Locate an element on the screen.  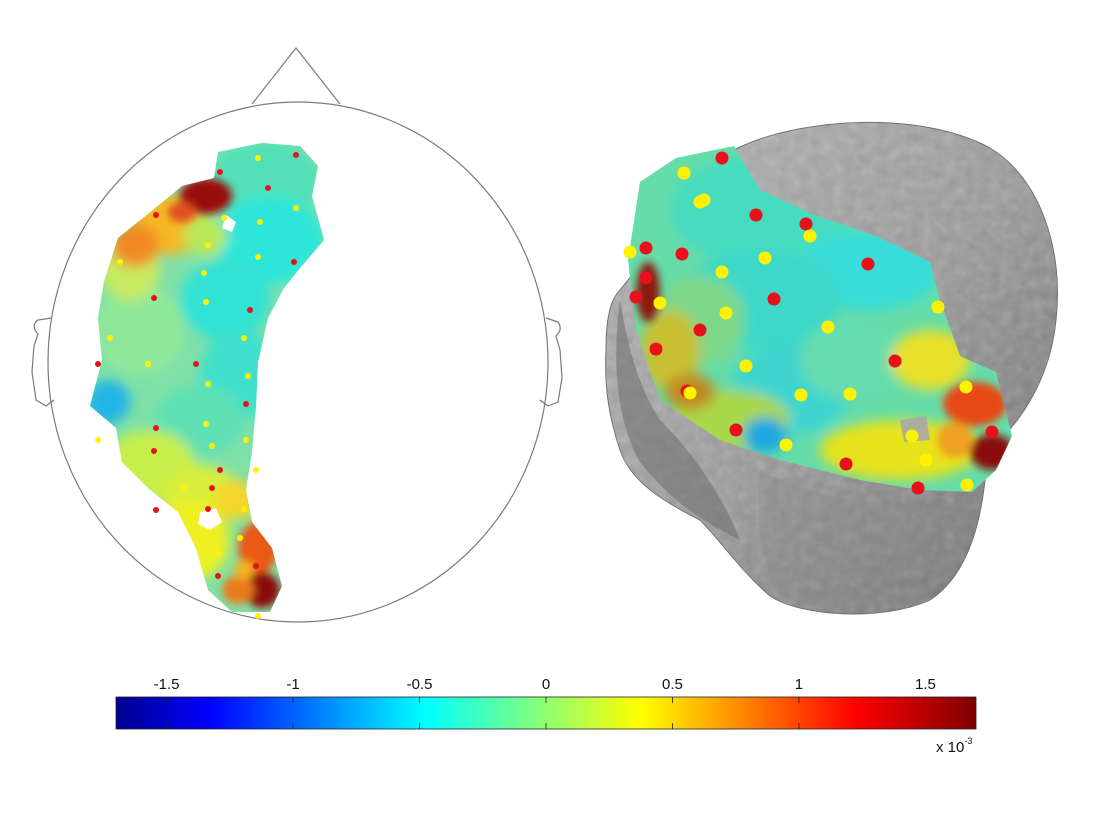
left-ear-outline is located at coordinates (43, 362).